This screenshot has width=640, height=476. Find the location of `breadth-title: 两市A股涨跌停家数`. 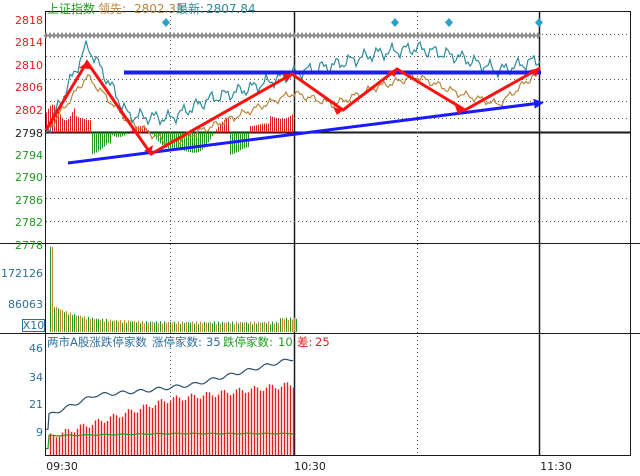

breadth-title: 两市A股涨跌停家数 is located at coordinates (97, 342).